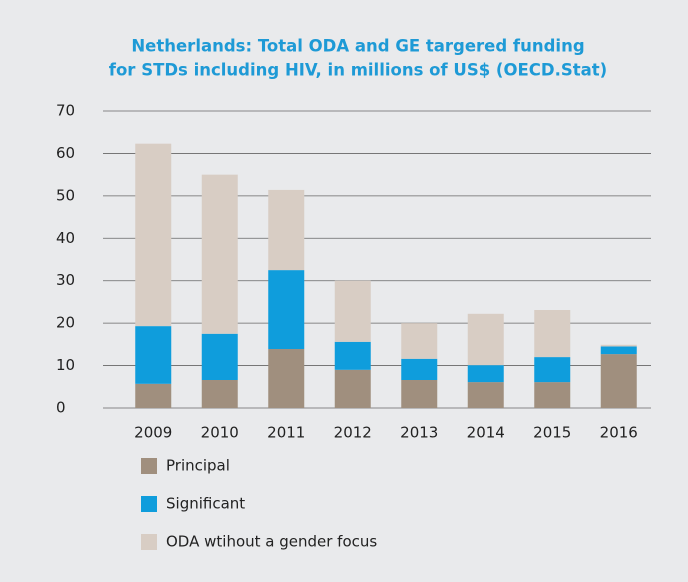 The image size is (688, 582). Describe the element at coordinates (271, 542) in the screenshot. I see `legend-label: ODA wtihout a gender focus` at that location.